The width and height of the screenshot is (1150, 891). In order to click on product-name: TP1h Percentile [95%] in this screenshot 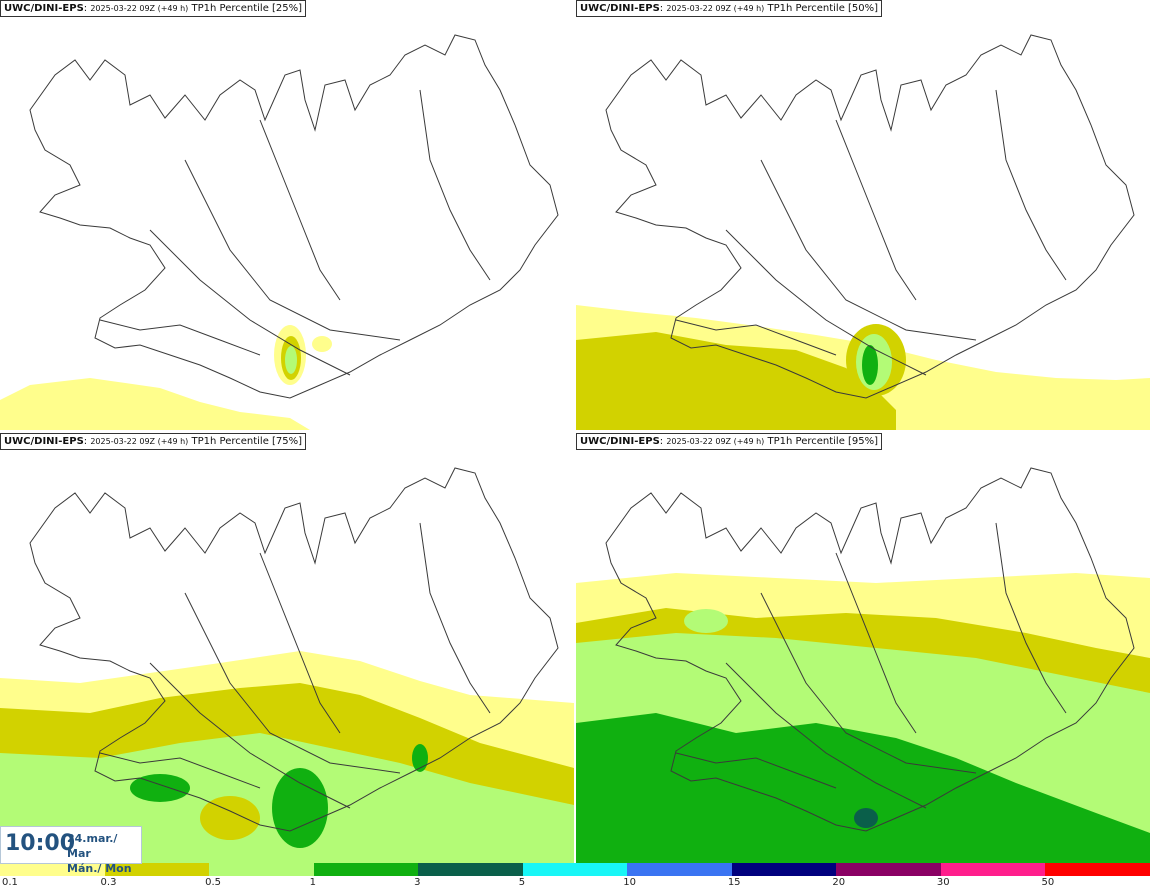, I will do `click(823, 441)`.